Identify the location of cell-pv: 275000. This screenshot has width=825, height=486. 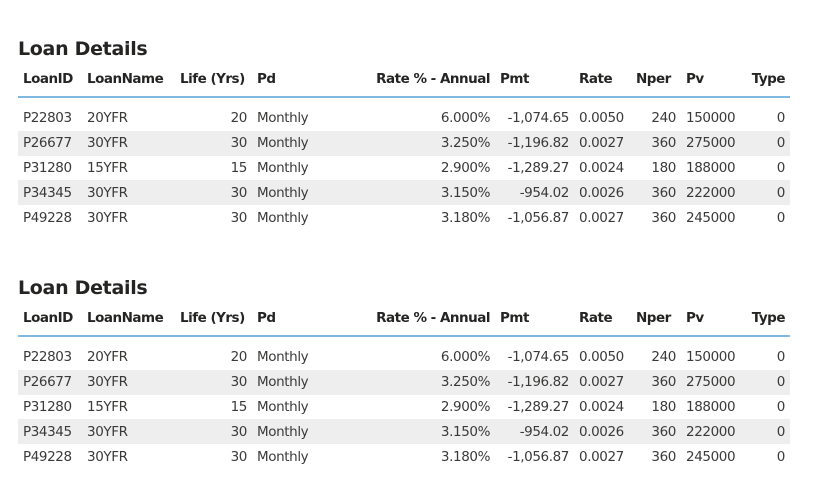
(712, 143).